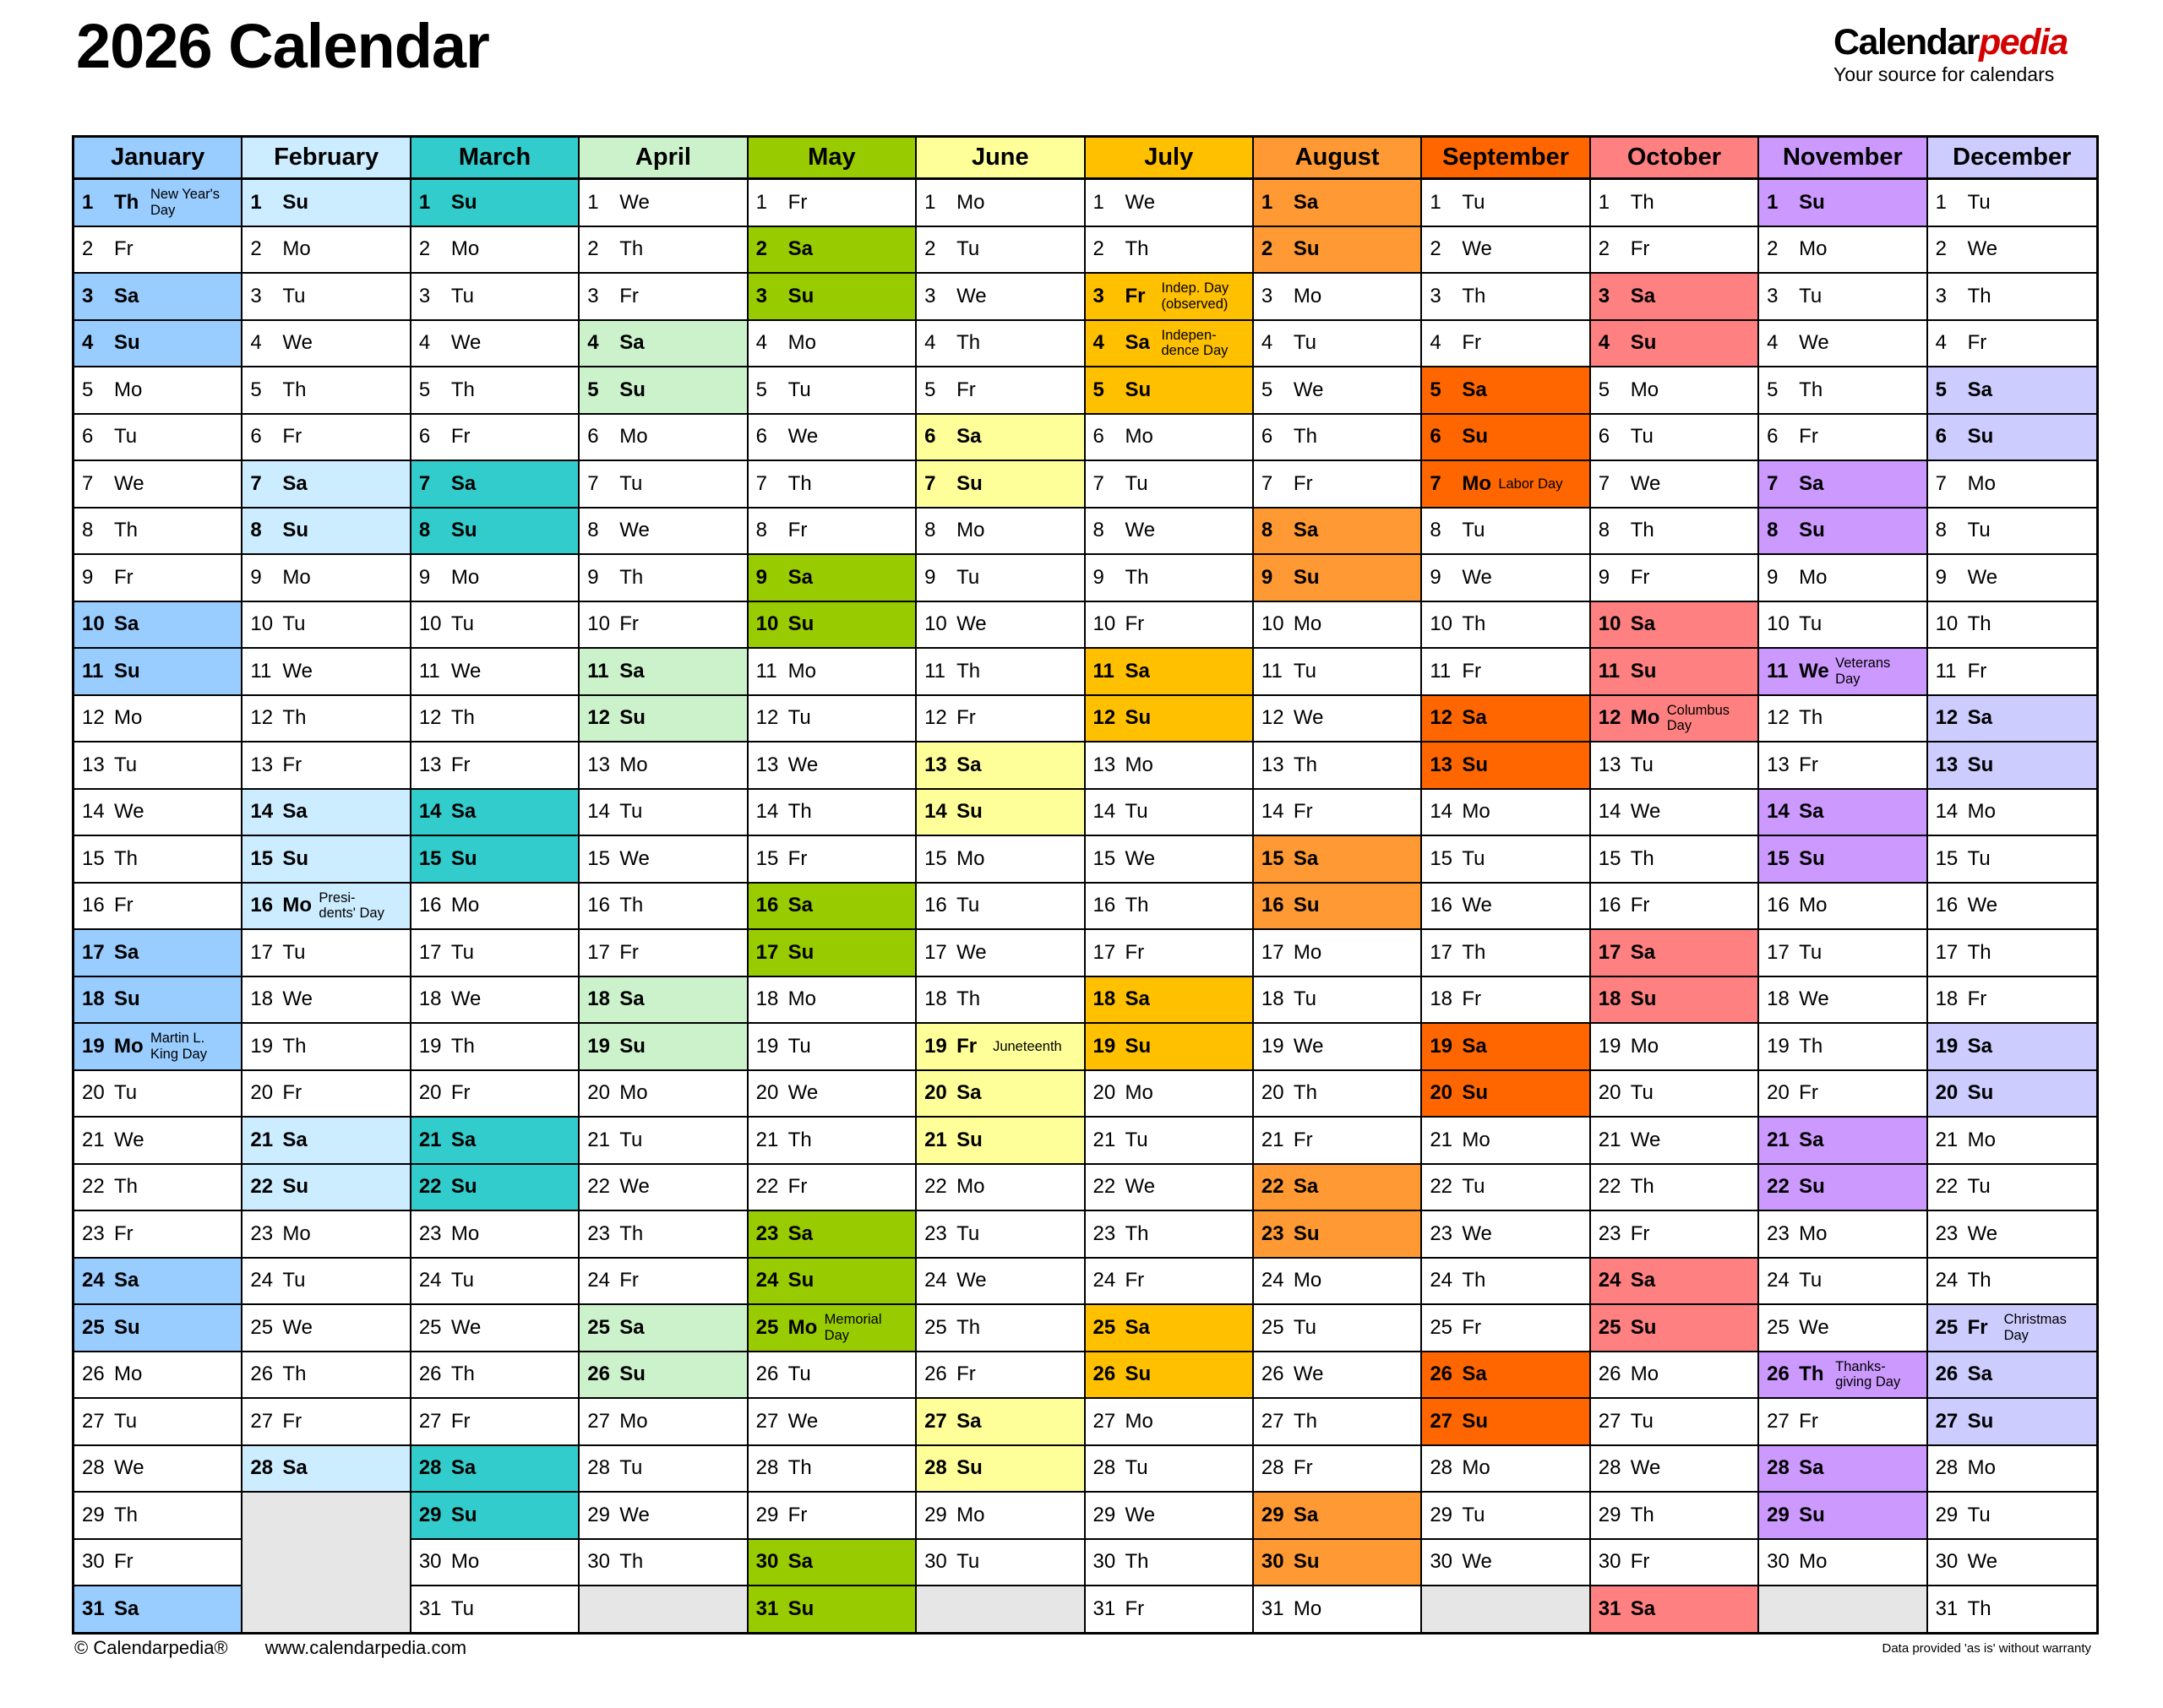 This screenshot has width=2163, height=1708. I want to click on day-december-18: 18 Fr, so click(2011, 999).